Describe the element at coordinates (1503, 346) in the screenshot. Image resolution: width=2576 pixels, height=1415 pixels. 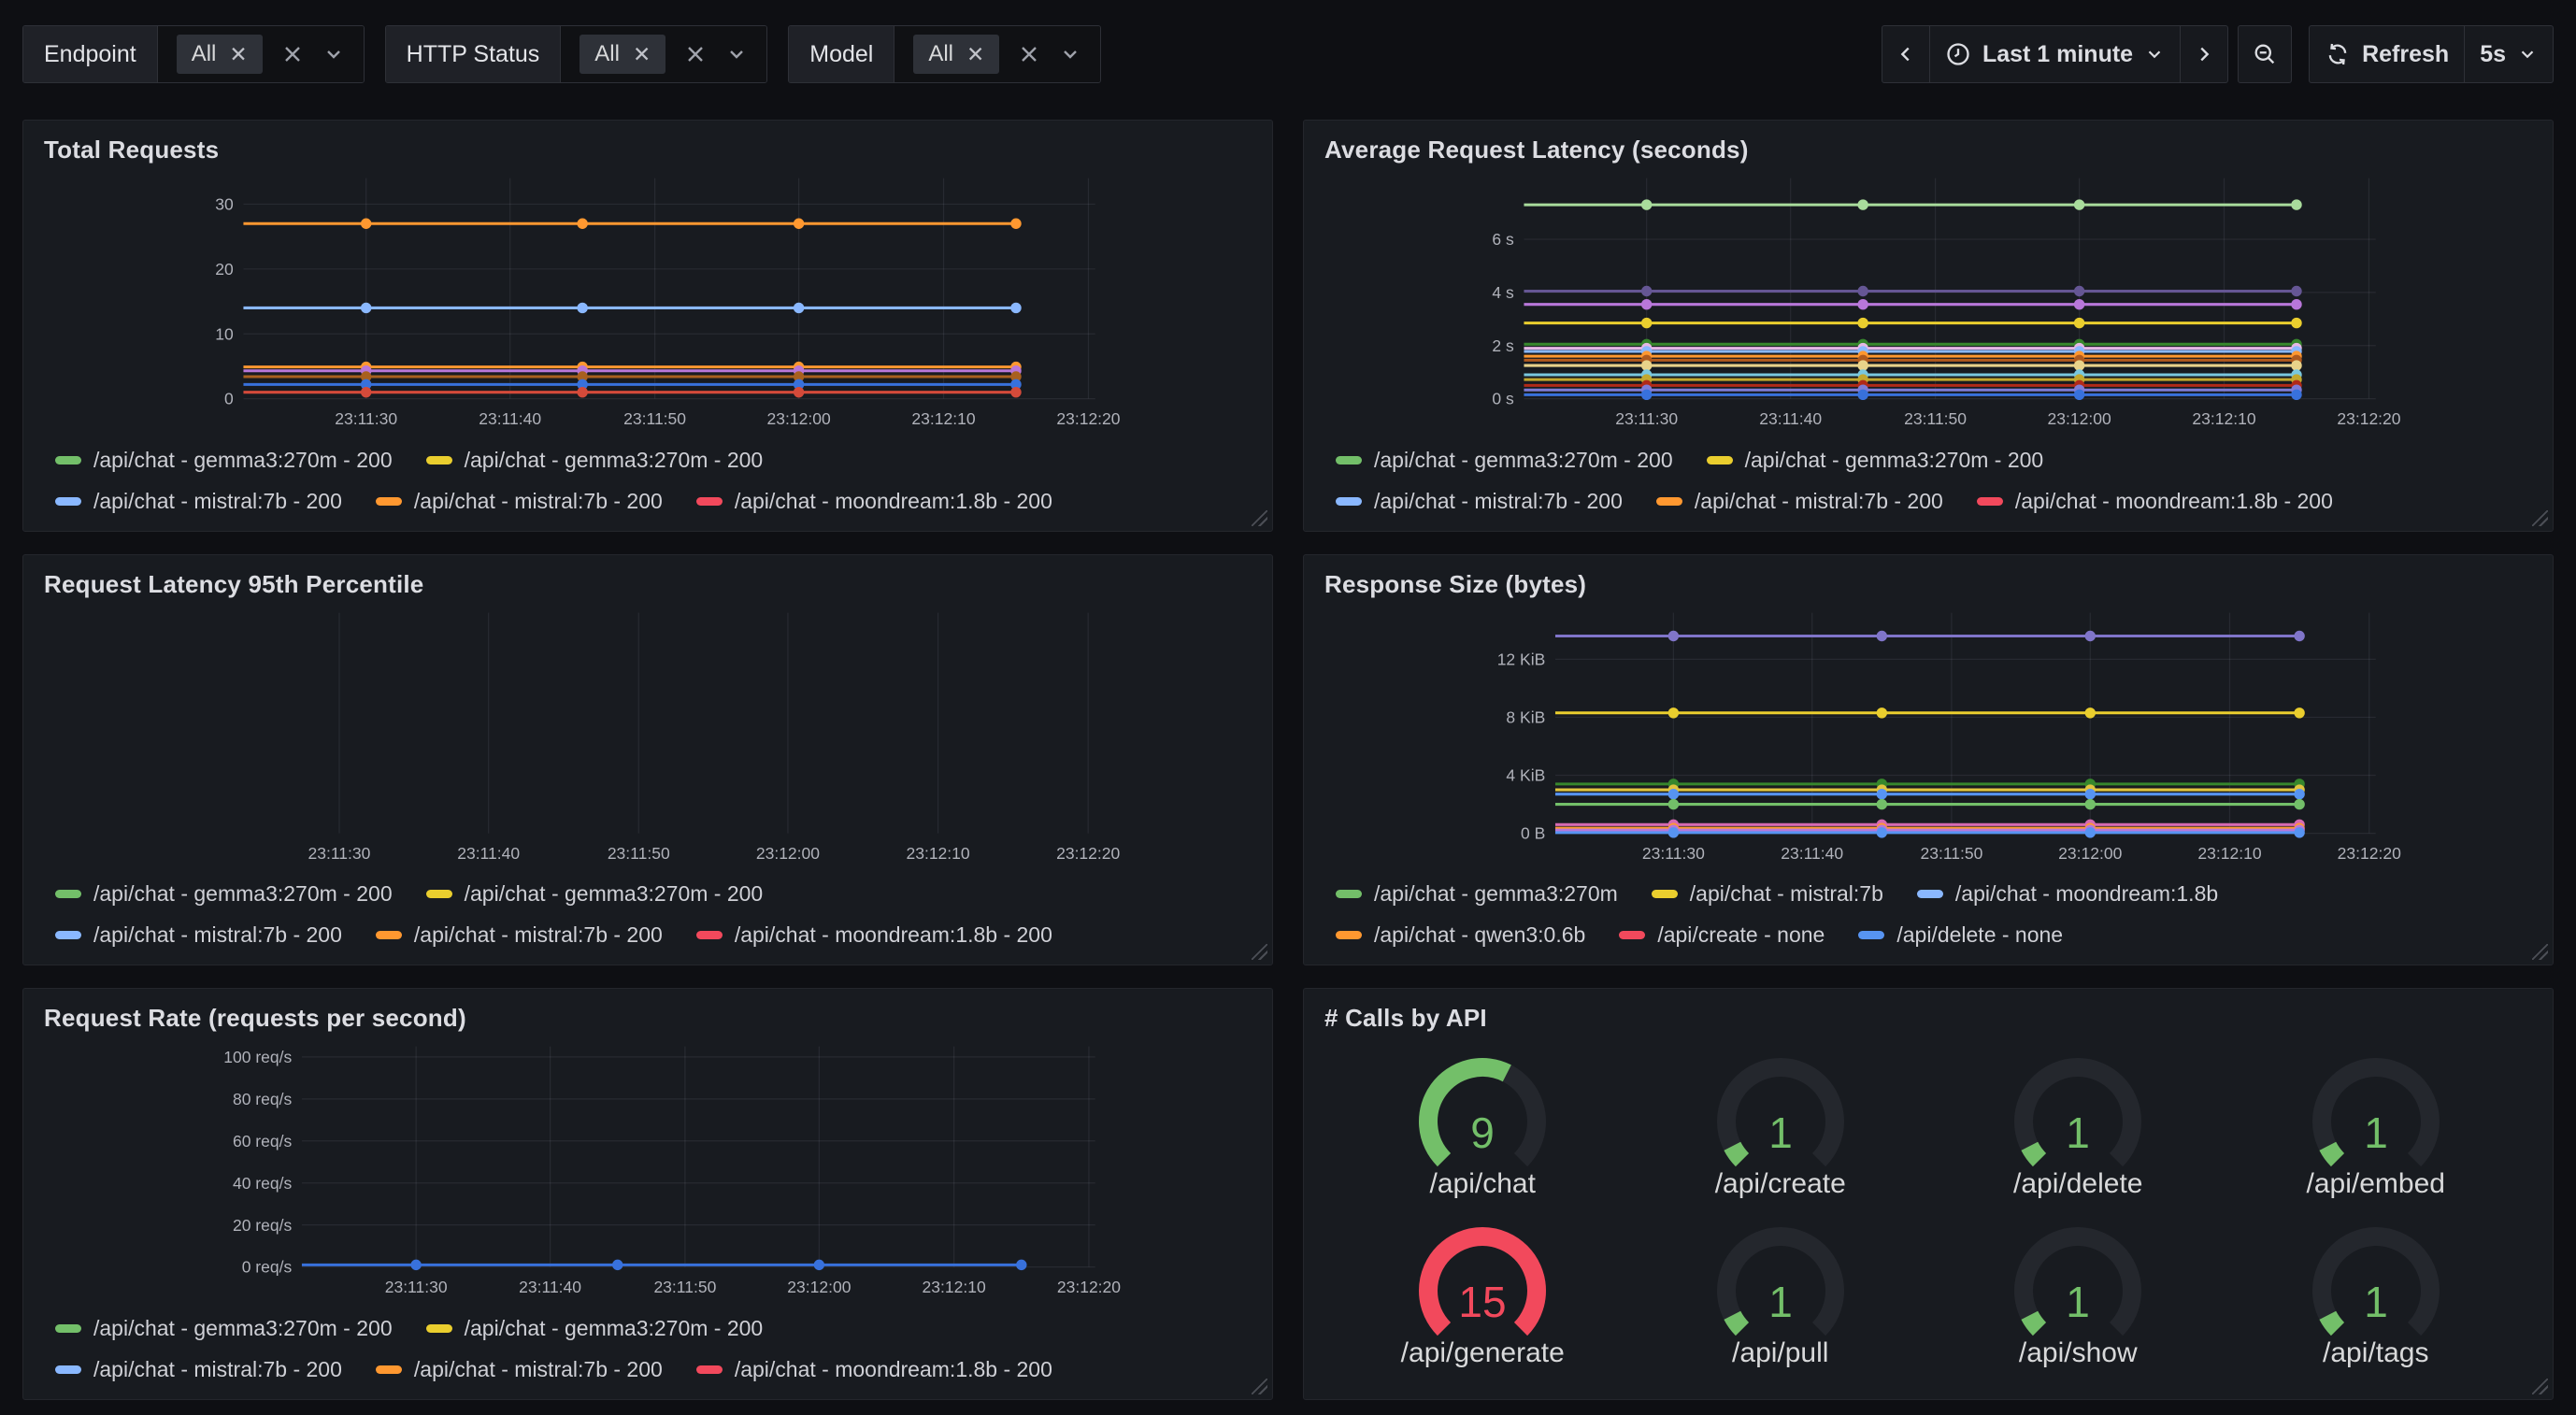
I see `y-tick-label: 2 s` at that location.